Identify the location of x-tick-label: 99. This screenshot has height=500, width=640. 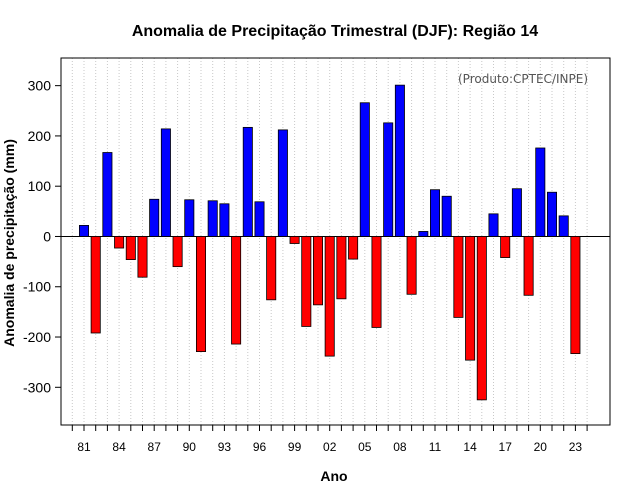
(295, 447).